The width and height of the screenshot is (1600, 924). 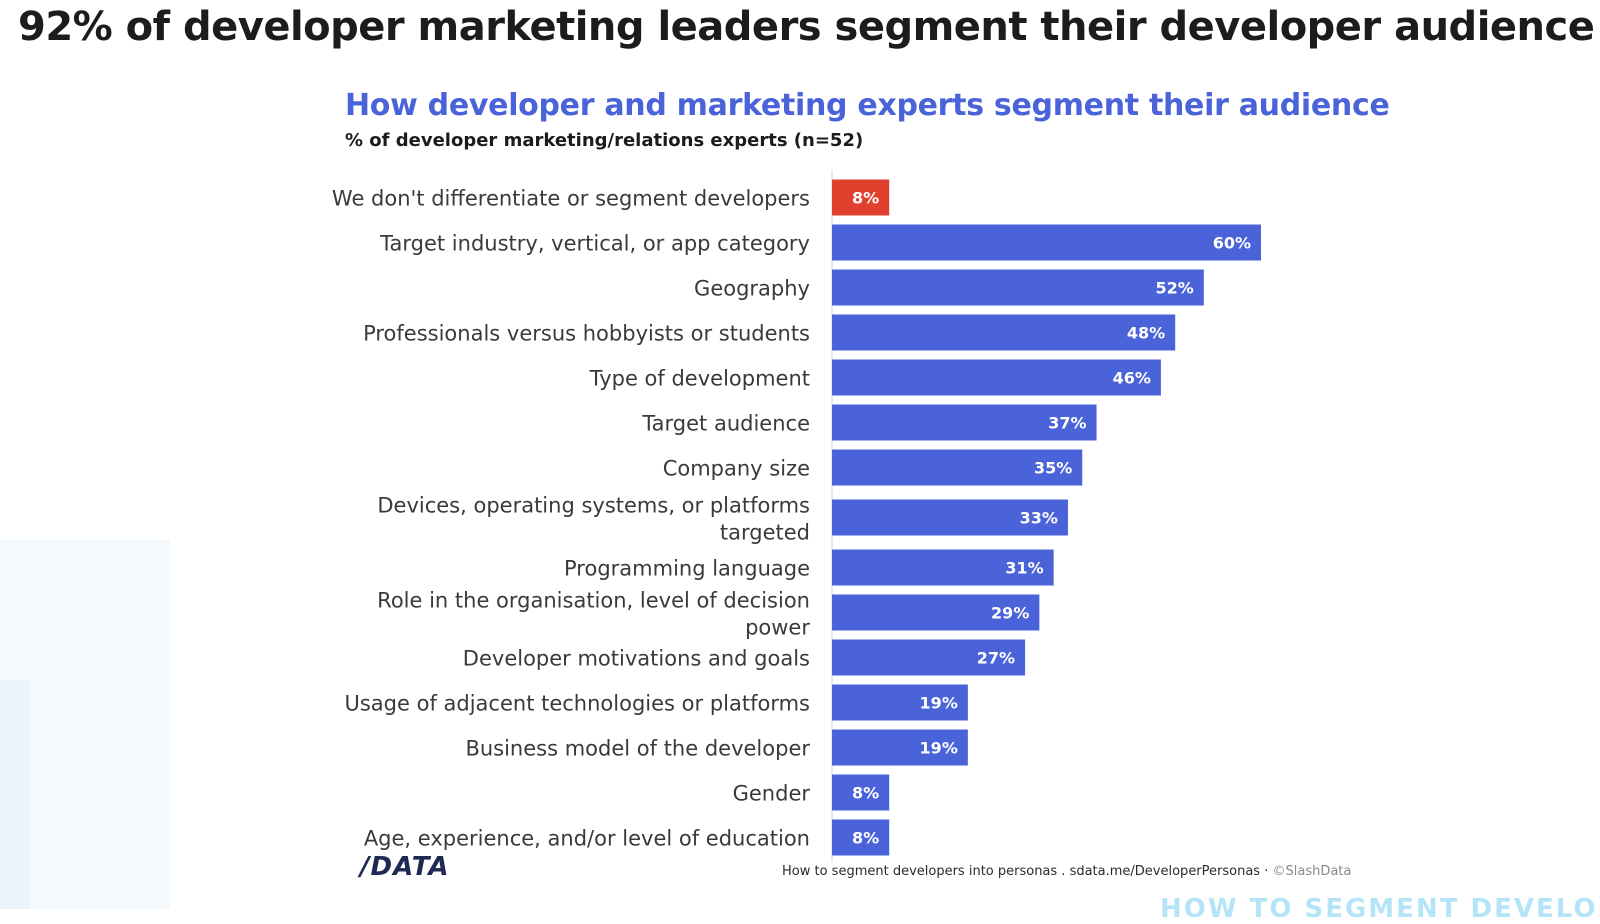 I want to click on slashdata-logo: /DATA, so click(x=405, y=867).